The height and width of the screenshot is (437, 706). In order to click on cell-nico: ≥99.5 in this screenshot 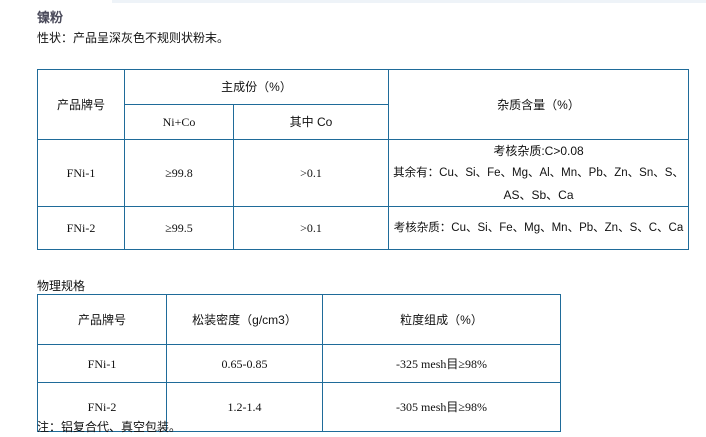, I will do `click(179, 228)`.